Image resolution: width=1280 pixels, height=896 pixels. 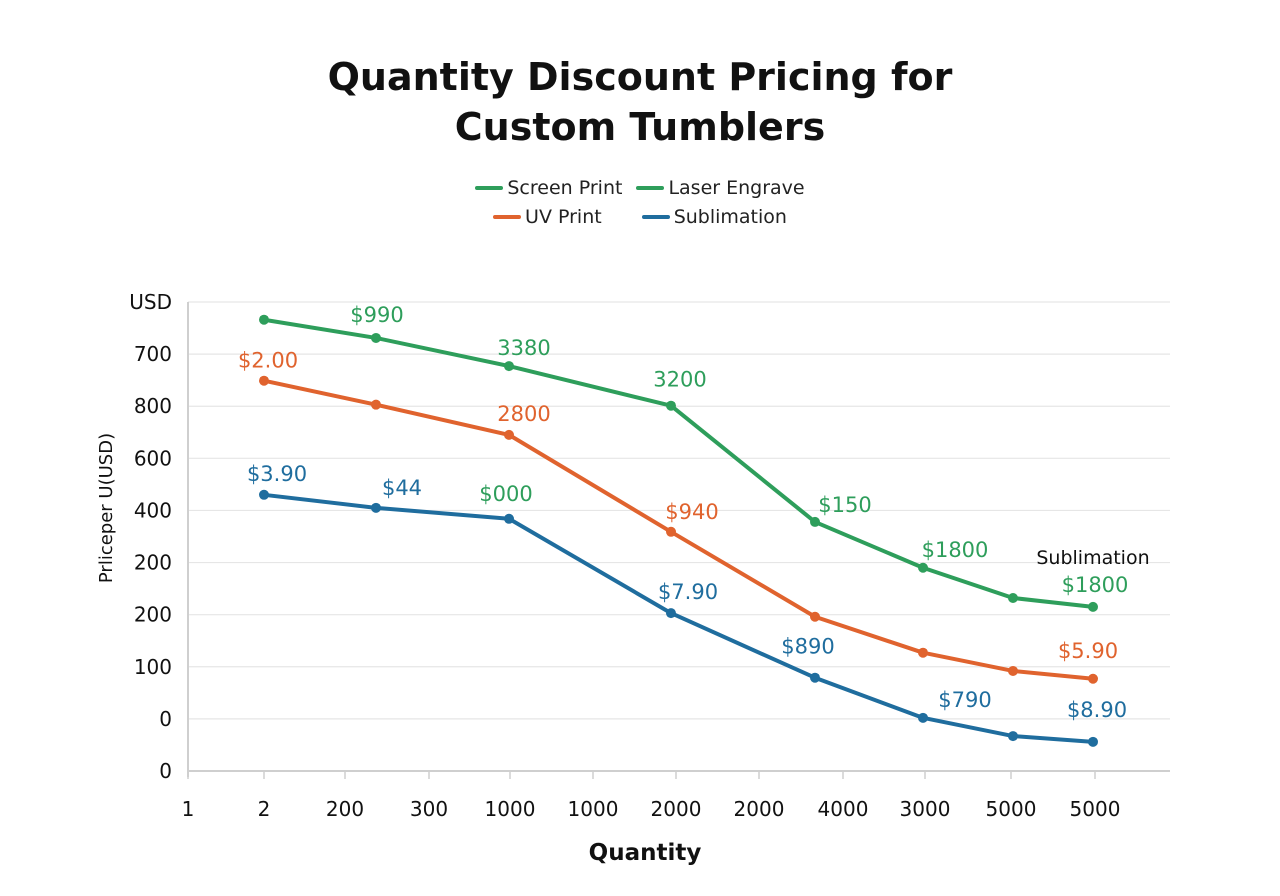 What do you see at coordinates (925, 809) in the screenshot?
I see `x-tick-label: 3000` at bounding box center [925, 809].